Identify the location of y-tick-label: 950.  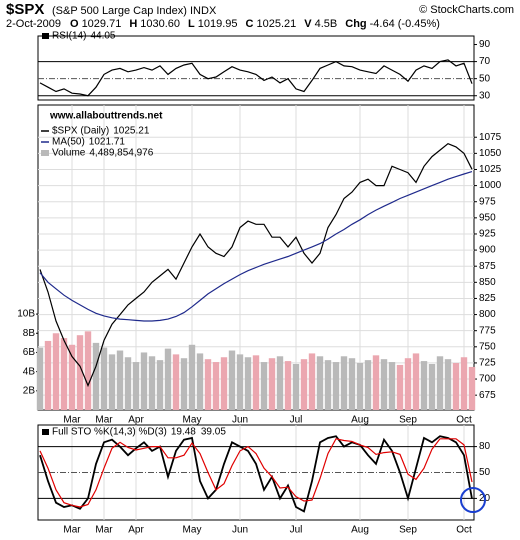
(487, 217).